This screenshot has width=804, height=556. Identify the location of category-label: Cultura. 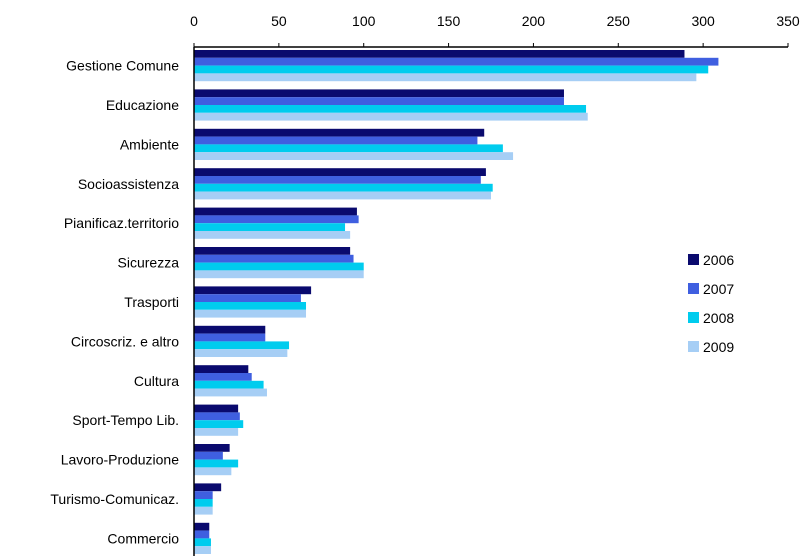
(156, 381).